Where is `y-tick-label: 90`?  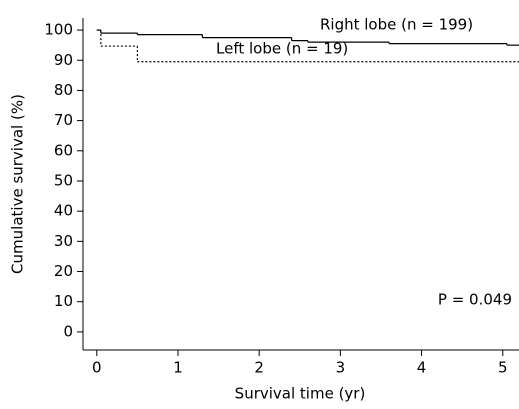 y-tick-label: 90 is located at coordinates (63, 60).